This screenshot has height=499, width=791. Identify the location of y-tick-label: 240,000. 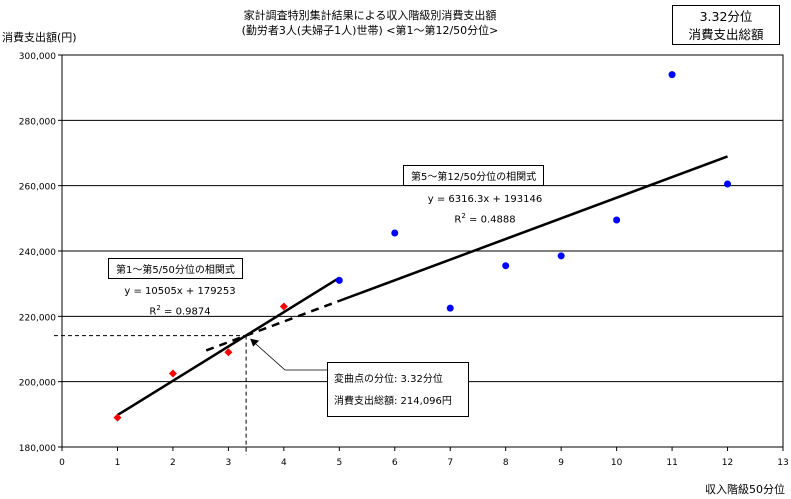
(37, 253).